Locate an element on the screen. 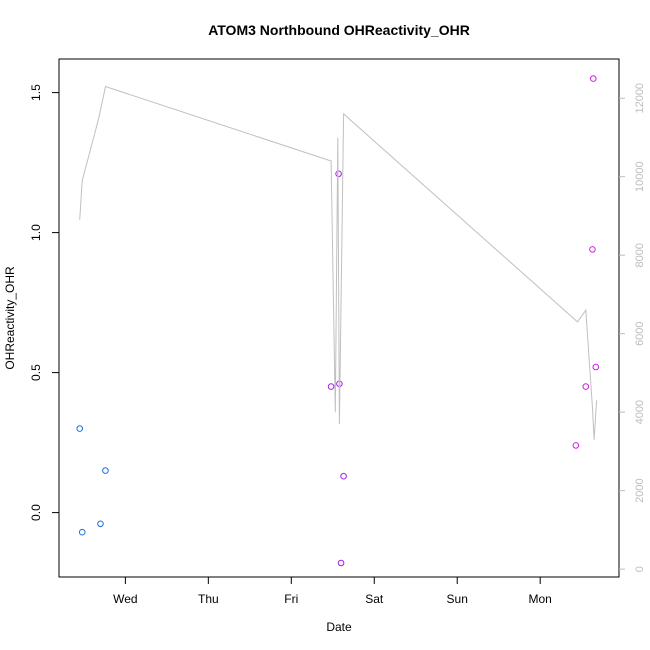  y-tick-label: 0.5 is located at coordinates (36, 372).